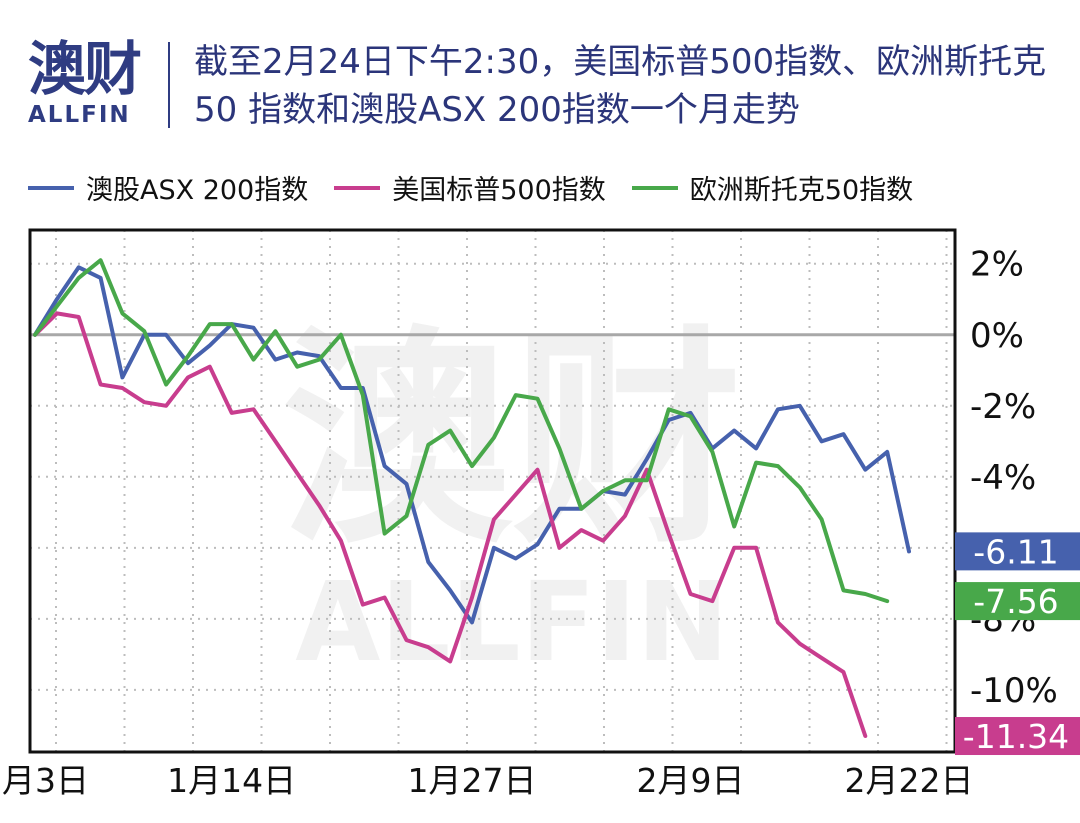 The image size is (1080, 823). What do you see at coordinates (79, 115) in the screenshot?
I see `logo-en-text: ALLFIN` at bounding box center [79, 115].